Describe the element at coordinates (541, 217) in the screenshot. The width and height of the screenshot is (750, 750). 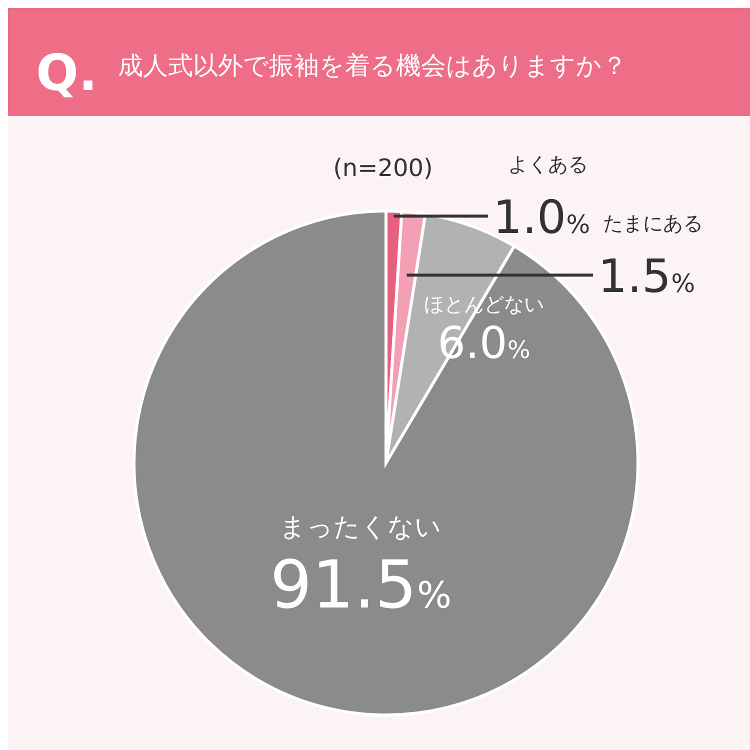
I see `data-label: 1.0%` at that location.